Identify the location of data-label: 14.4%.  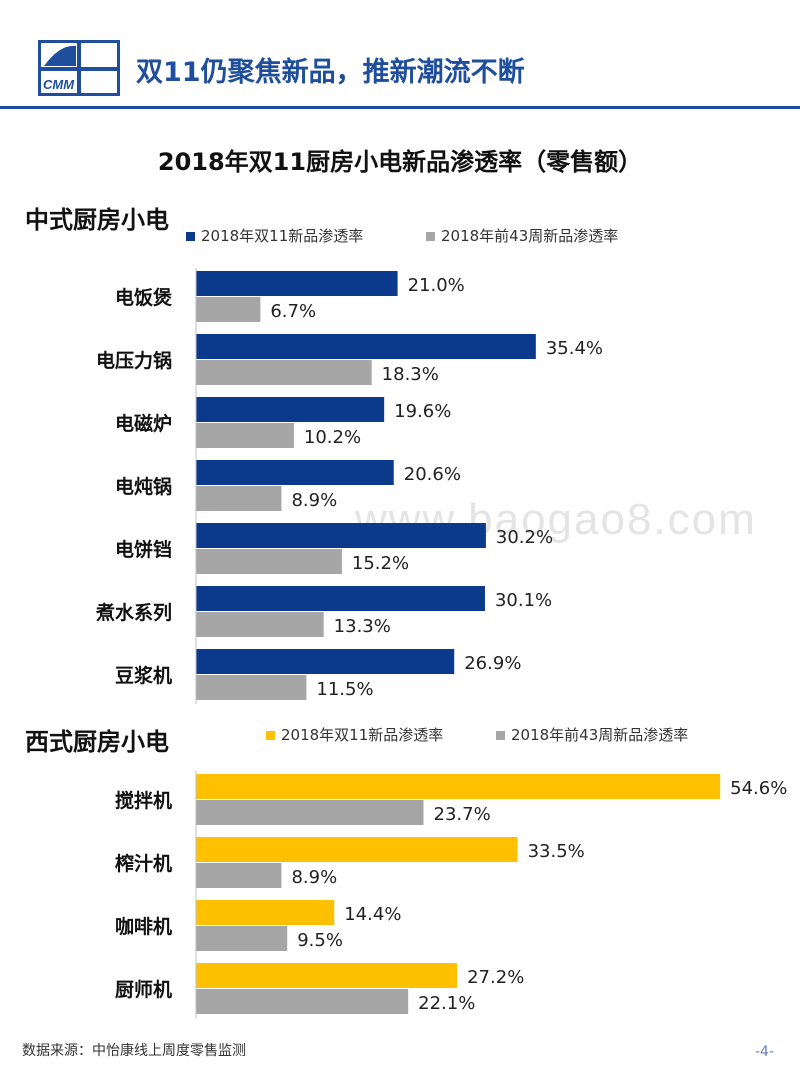
(372, 914).